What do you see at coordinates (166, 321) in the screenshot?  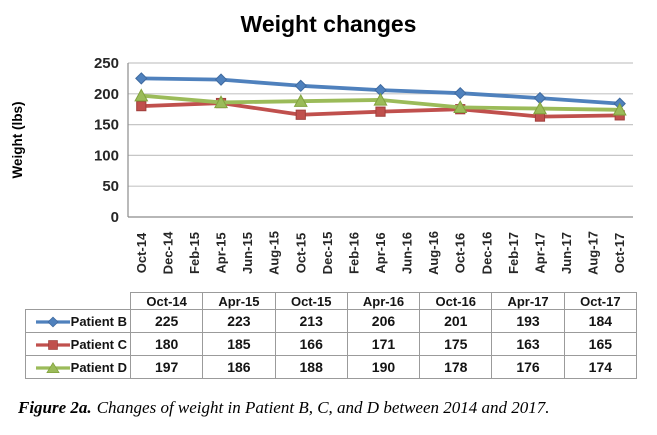 I see `table-cell: 225` at bounding box center [166, 321].